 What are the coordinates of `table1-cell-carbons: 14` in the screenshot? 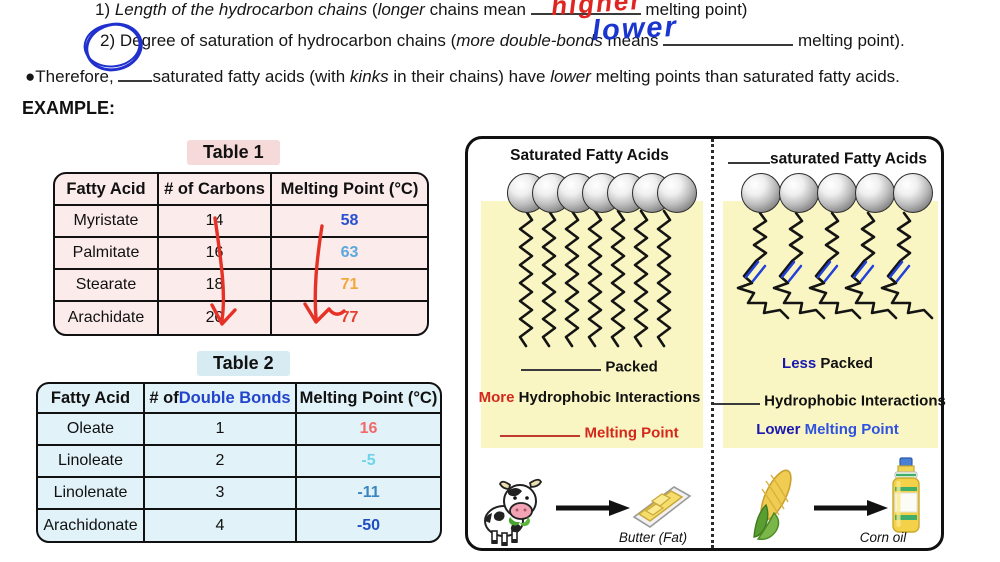 It's located at (215, 222).